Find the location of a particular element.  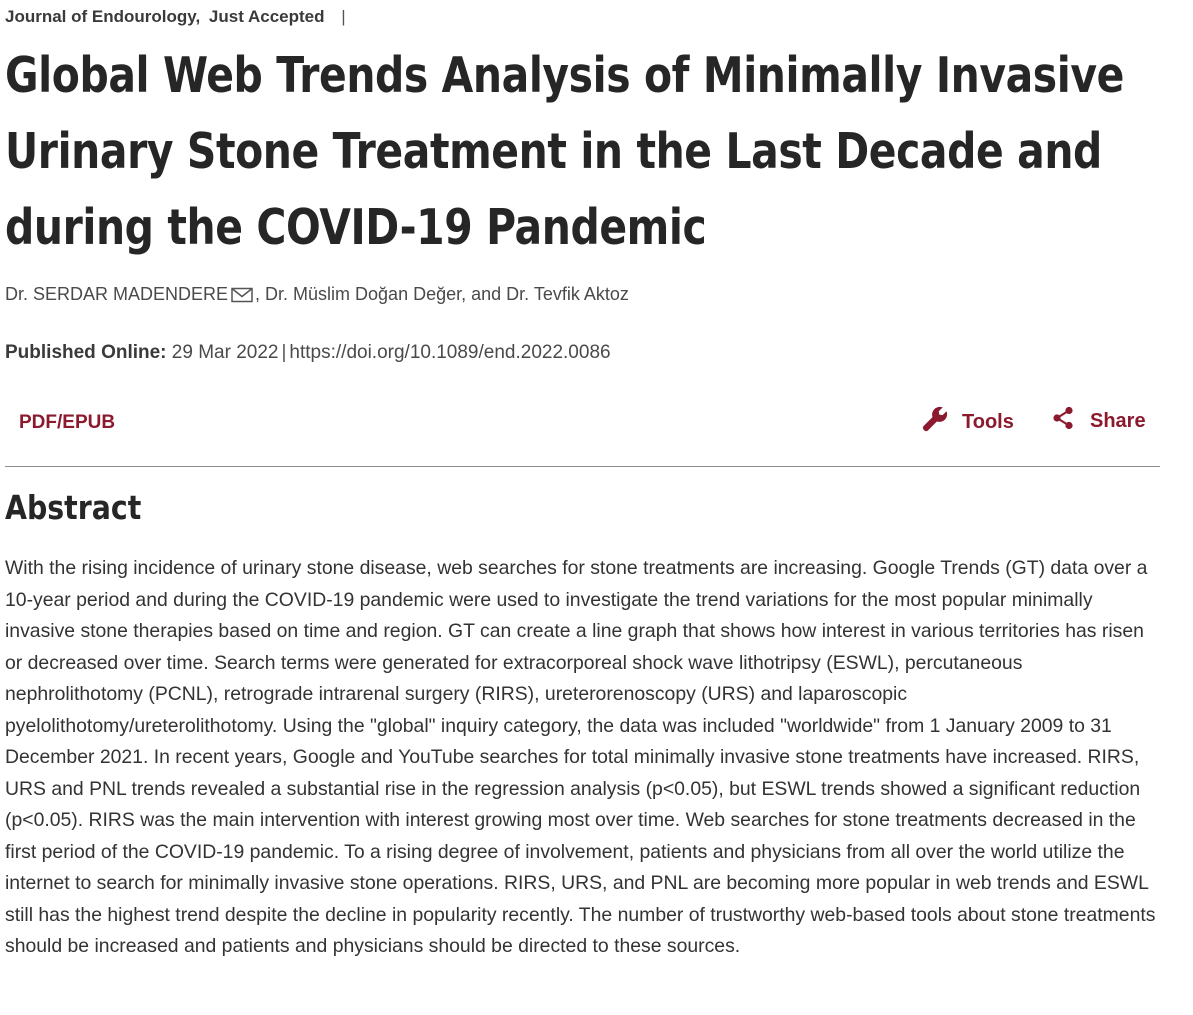

section-divider is located at coordinates (582, 466).